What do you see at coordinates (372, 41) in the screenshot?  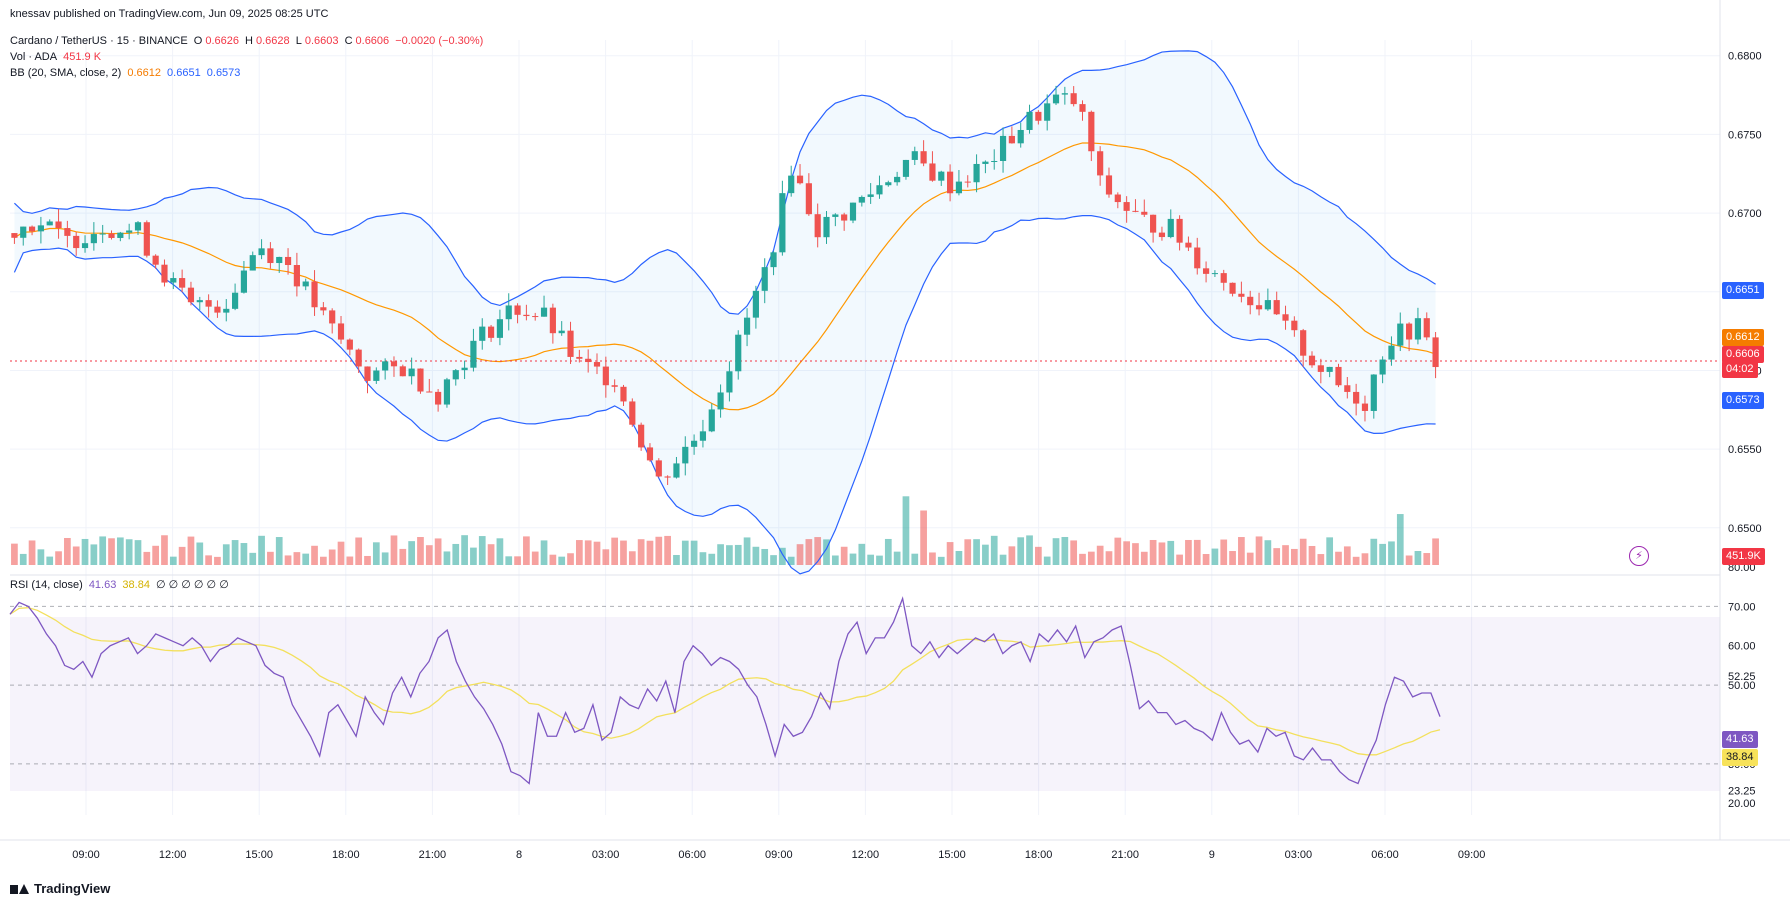 I see `close-value: 0.6606` at bounding box center [372, 41].